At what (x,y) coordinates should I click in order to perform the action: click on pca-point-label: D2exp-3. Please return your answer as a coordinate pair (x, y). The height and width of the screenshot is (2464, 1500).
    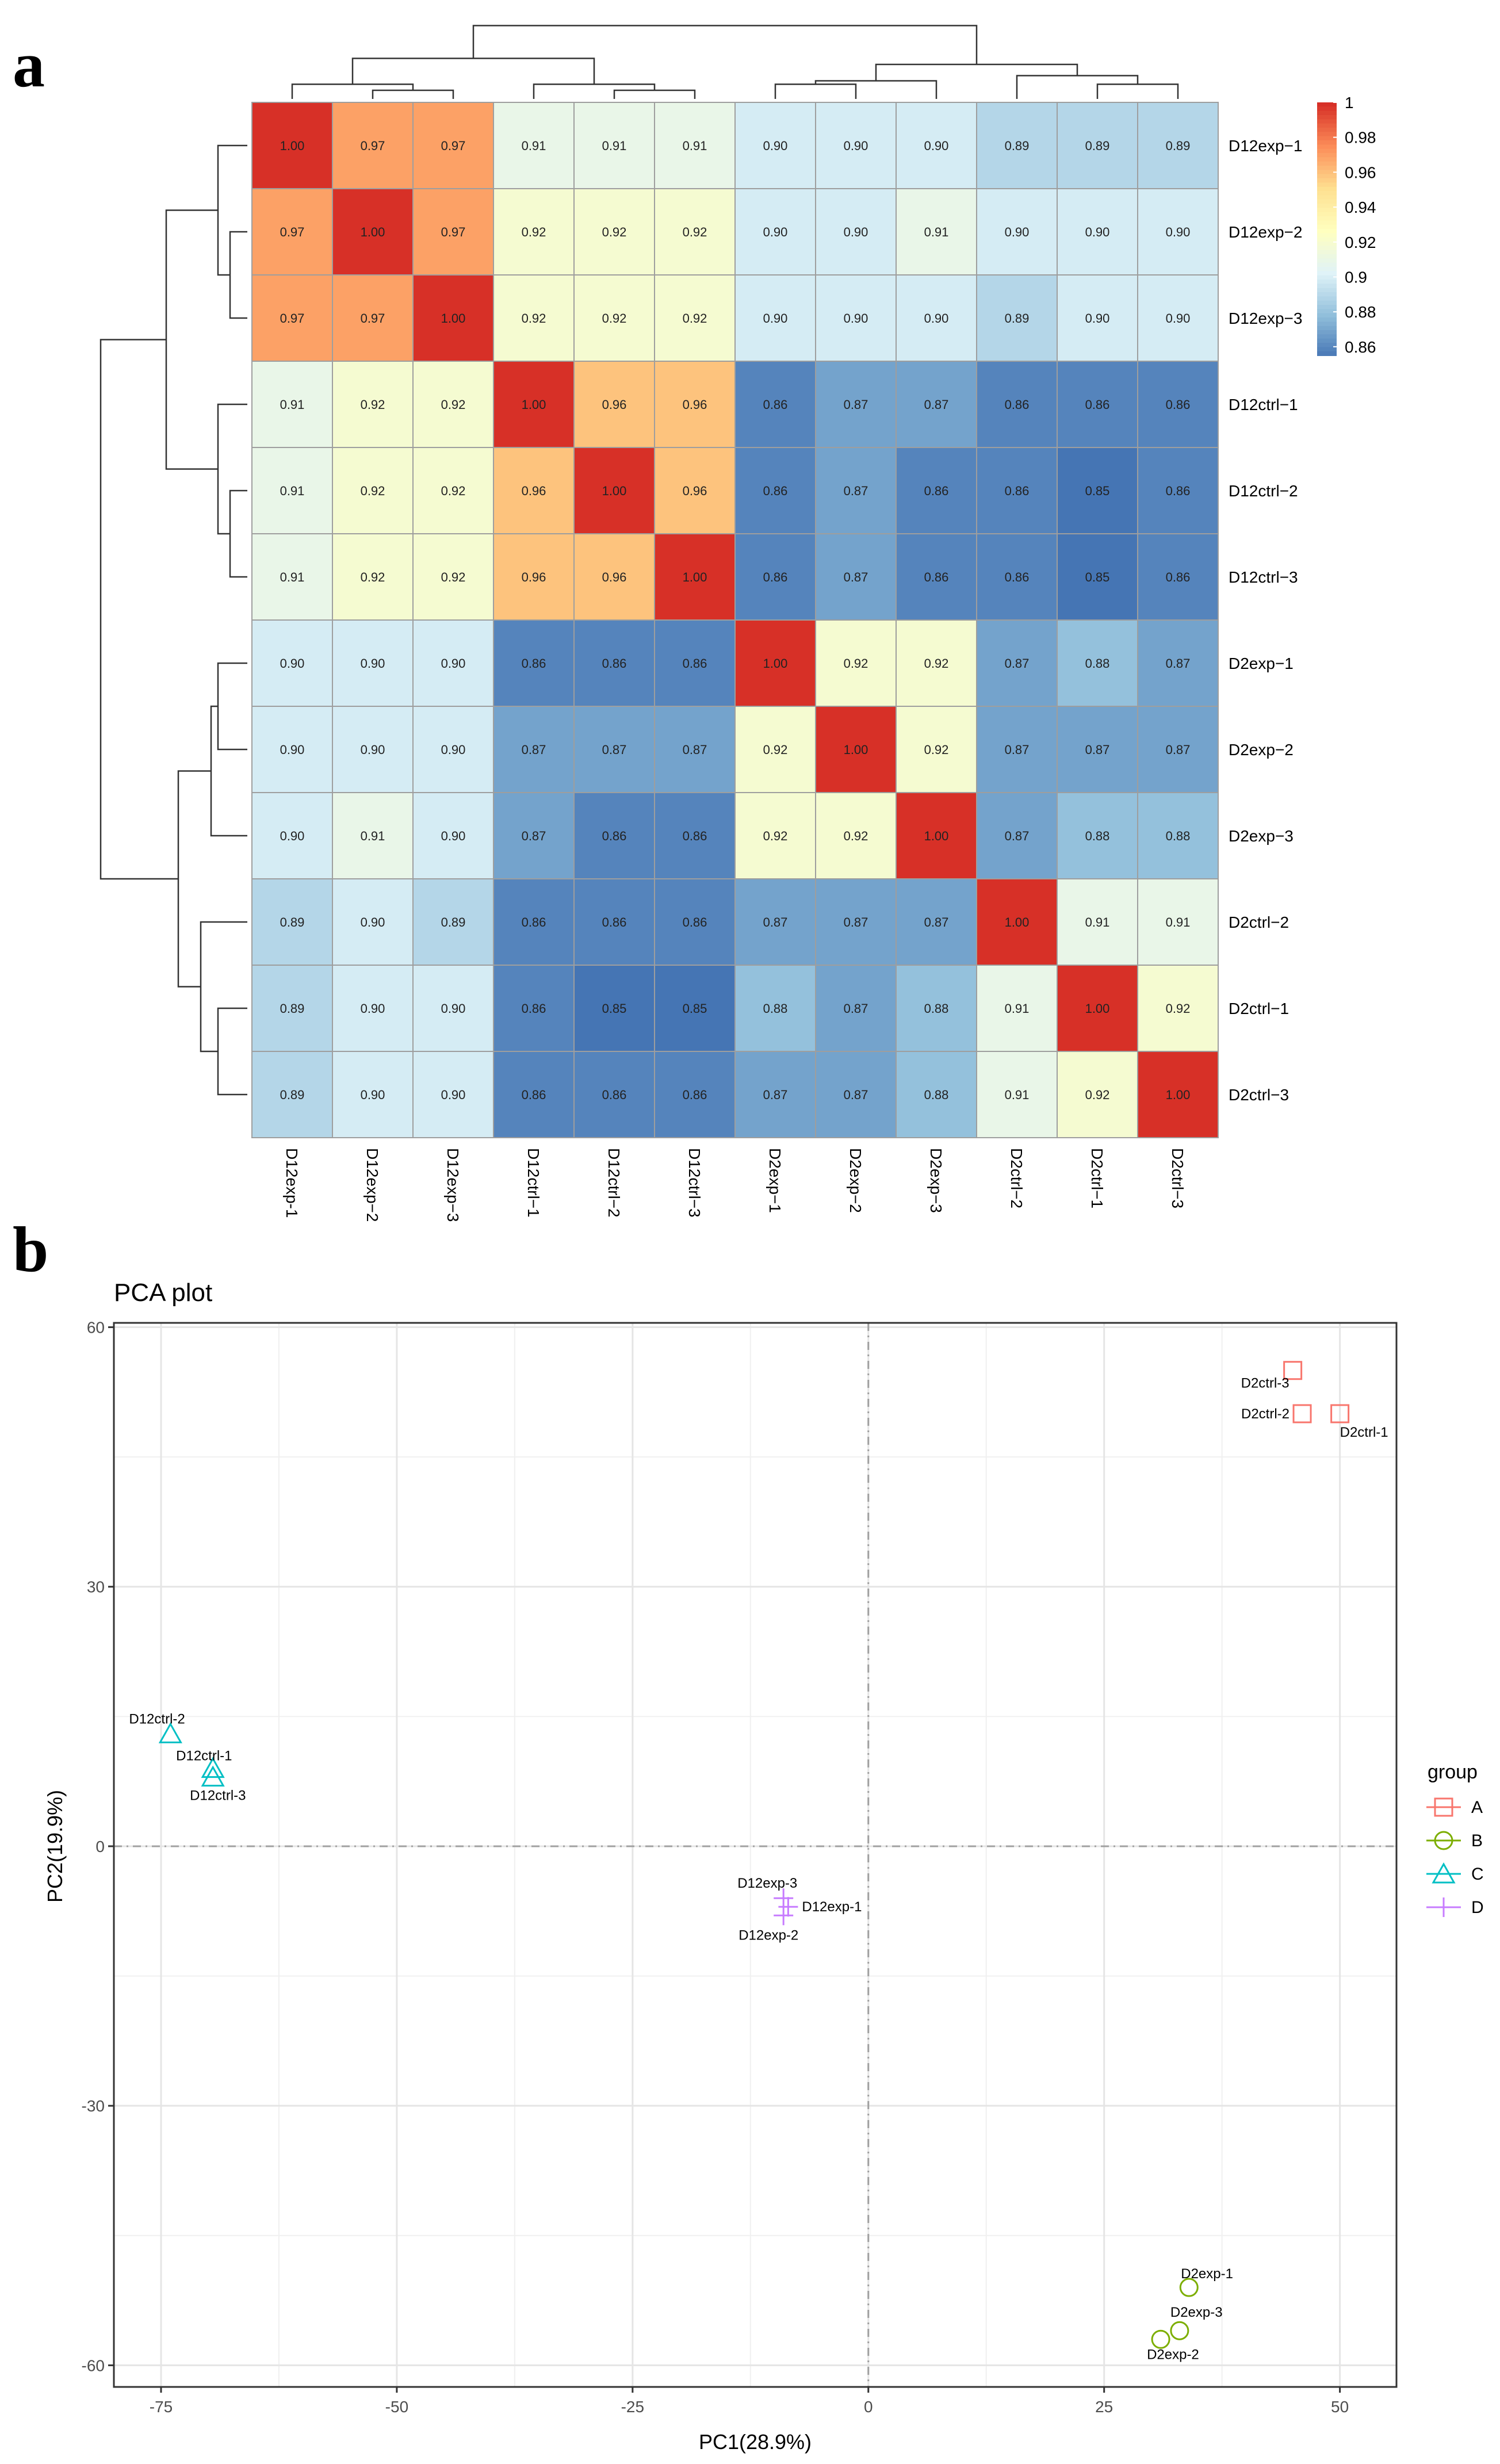
    Looking at the image, I should click on (1196, 2312).